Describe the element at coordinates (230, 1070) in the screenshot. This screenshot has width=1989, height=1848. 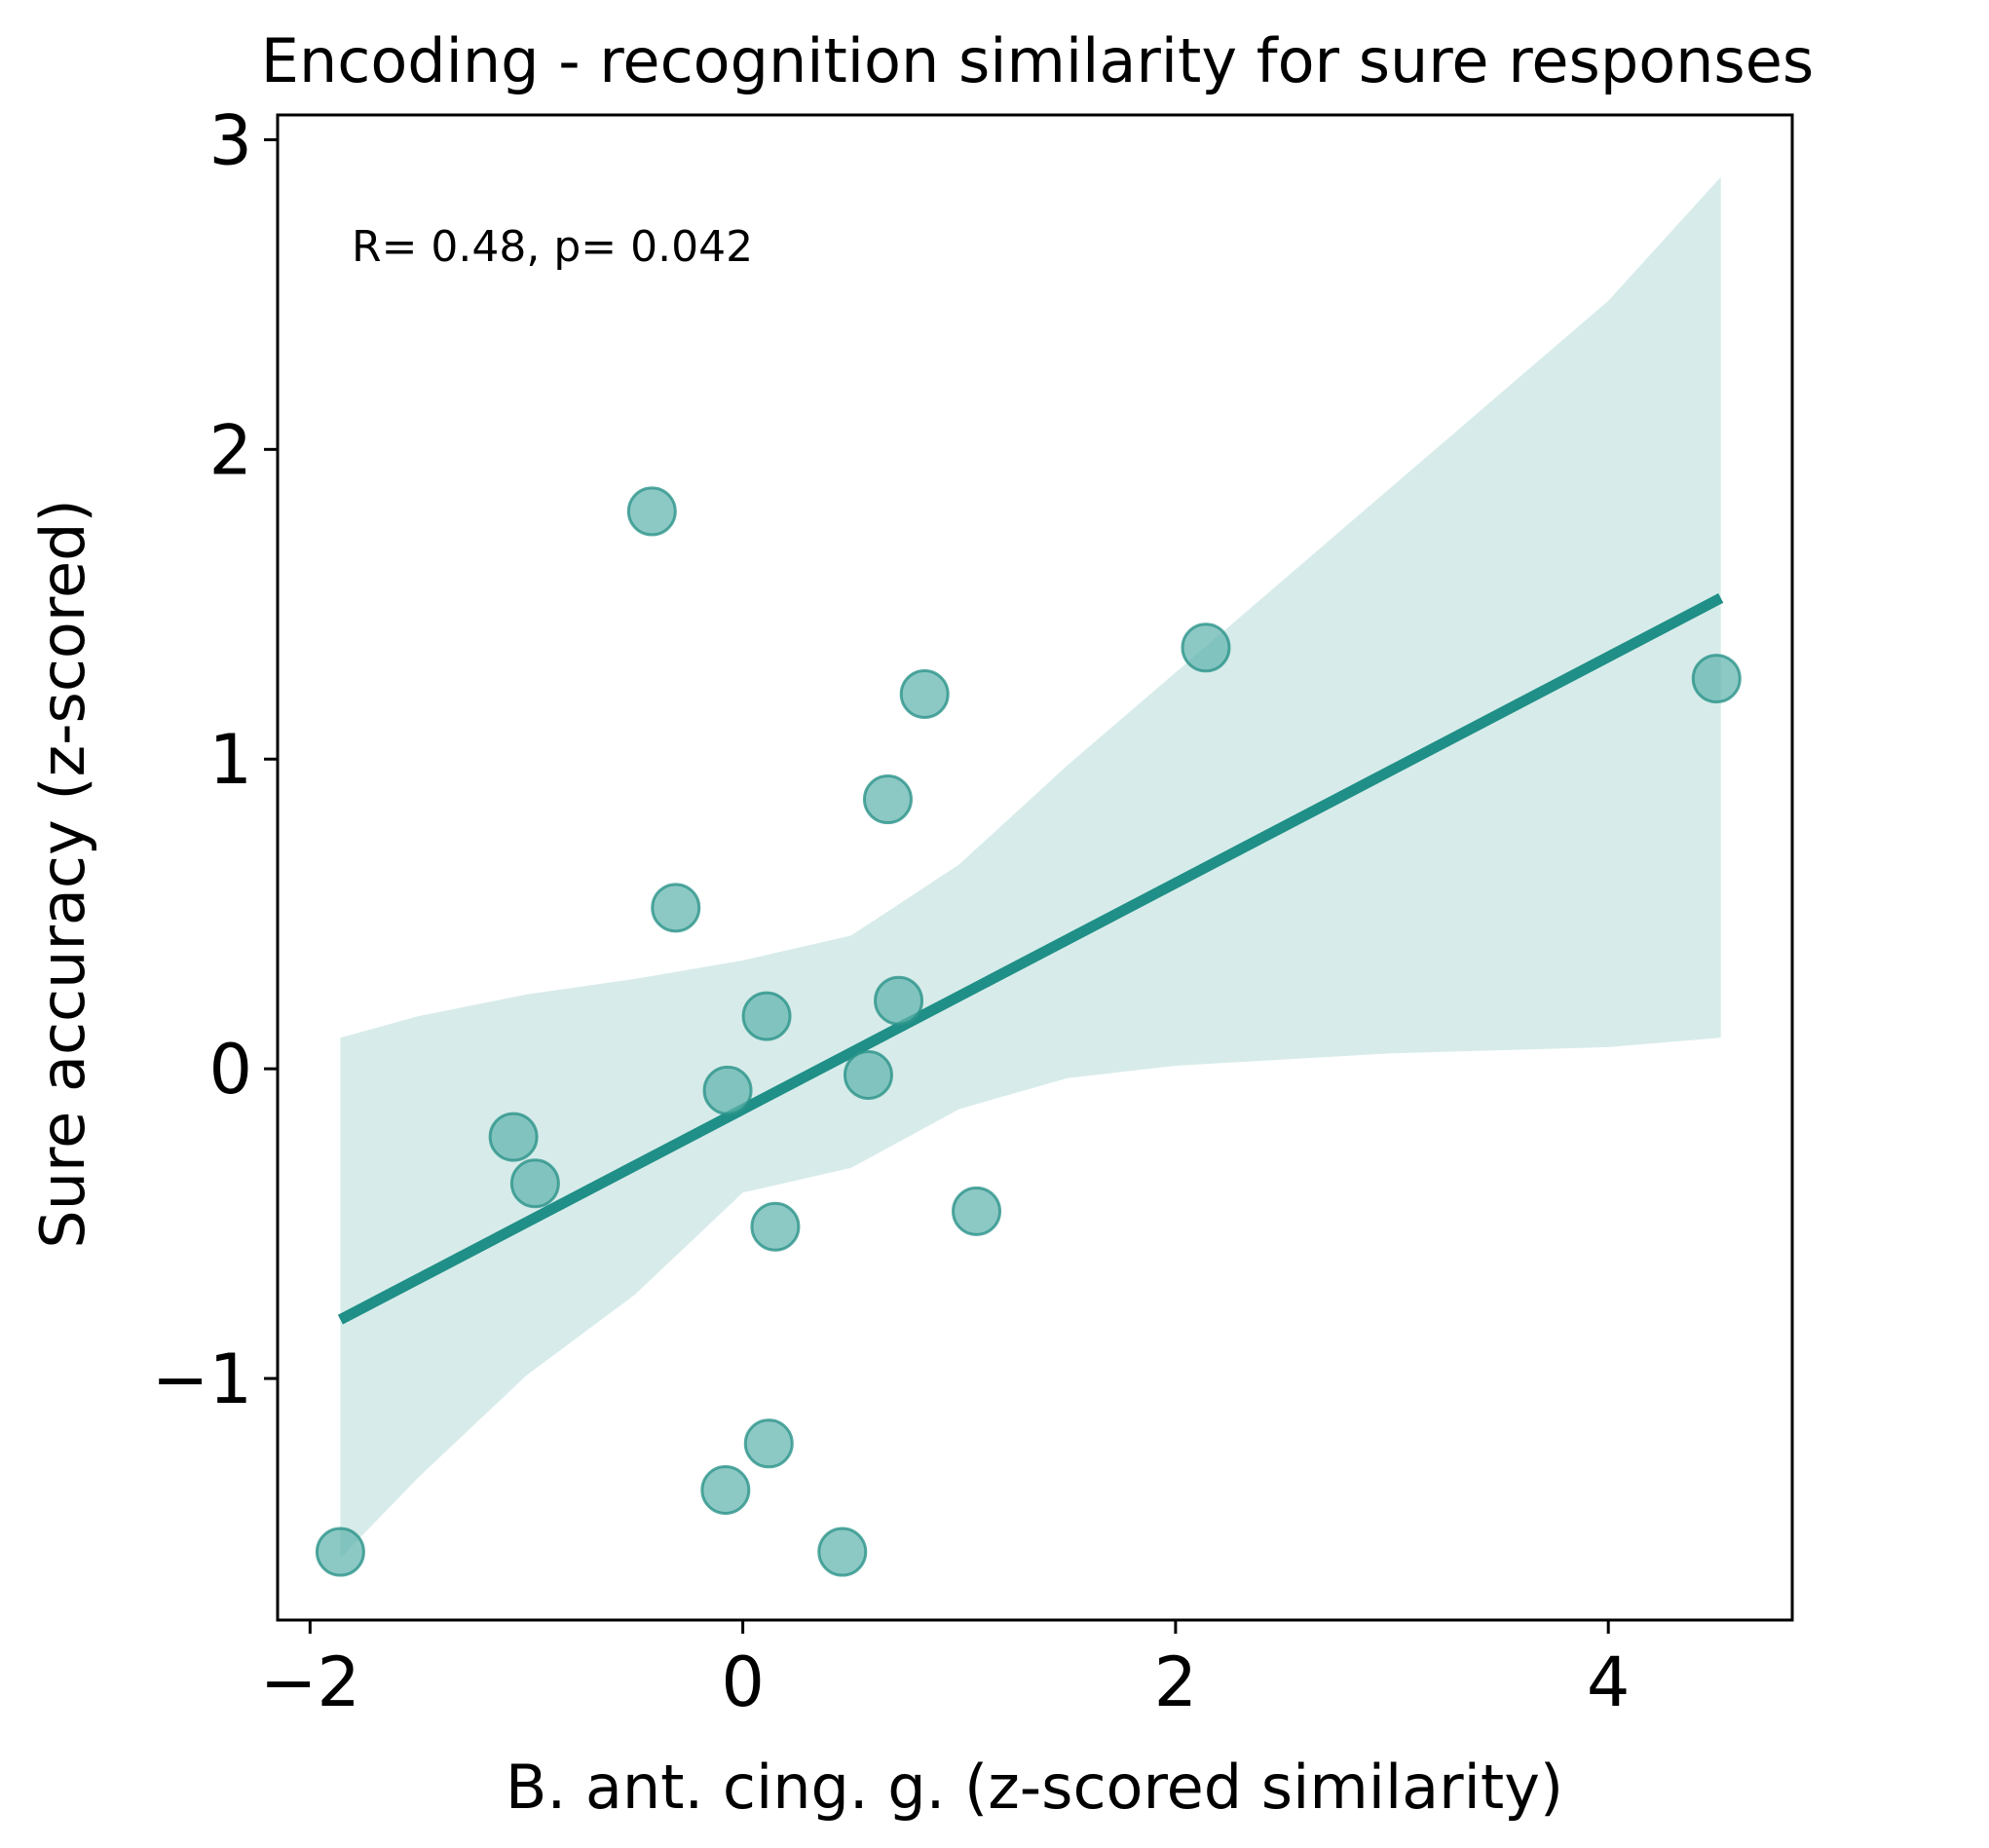
I see `y-tick-label: 0` at that location.